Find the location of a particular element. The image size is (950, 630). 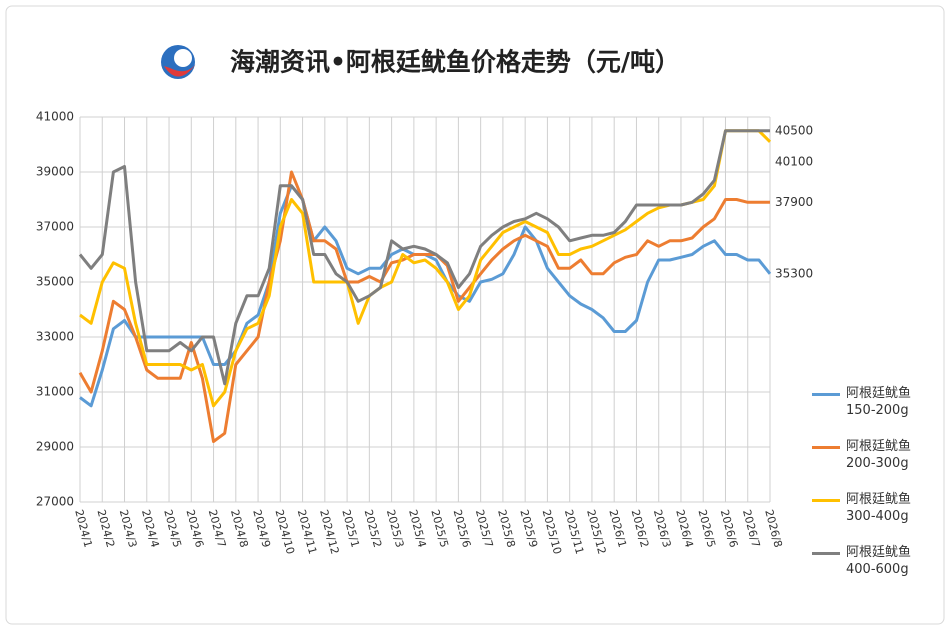

end-value-label: 35300 is located at coordinates (794, 273).